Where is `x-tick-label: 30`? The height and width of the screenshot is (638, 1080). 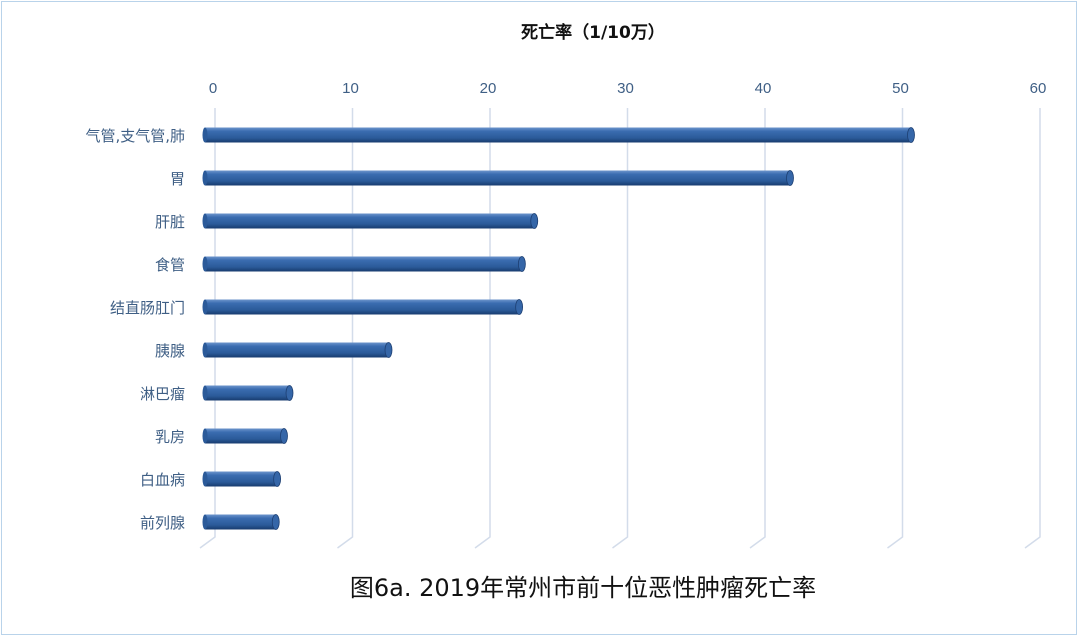
x-tick-label: 30 is located at coordinates (625, 88).